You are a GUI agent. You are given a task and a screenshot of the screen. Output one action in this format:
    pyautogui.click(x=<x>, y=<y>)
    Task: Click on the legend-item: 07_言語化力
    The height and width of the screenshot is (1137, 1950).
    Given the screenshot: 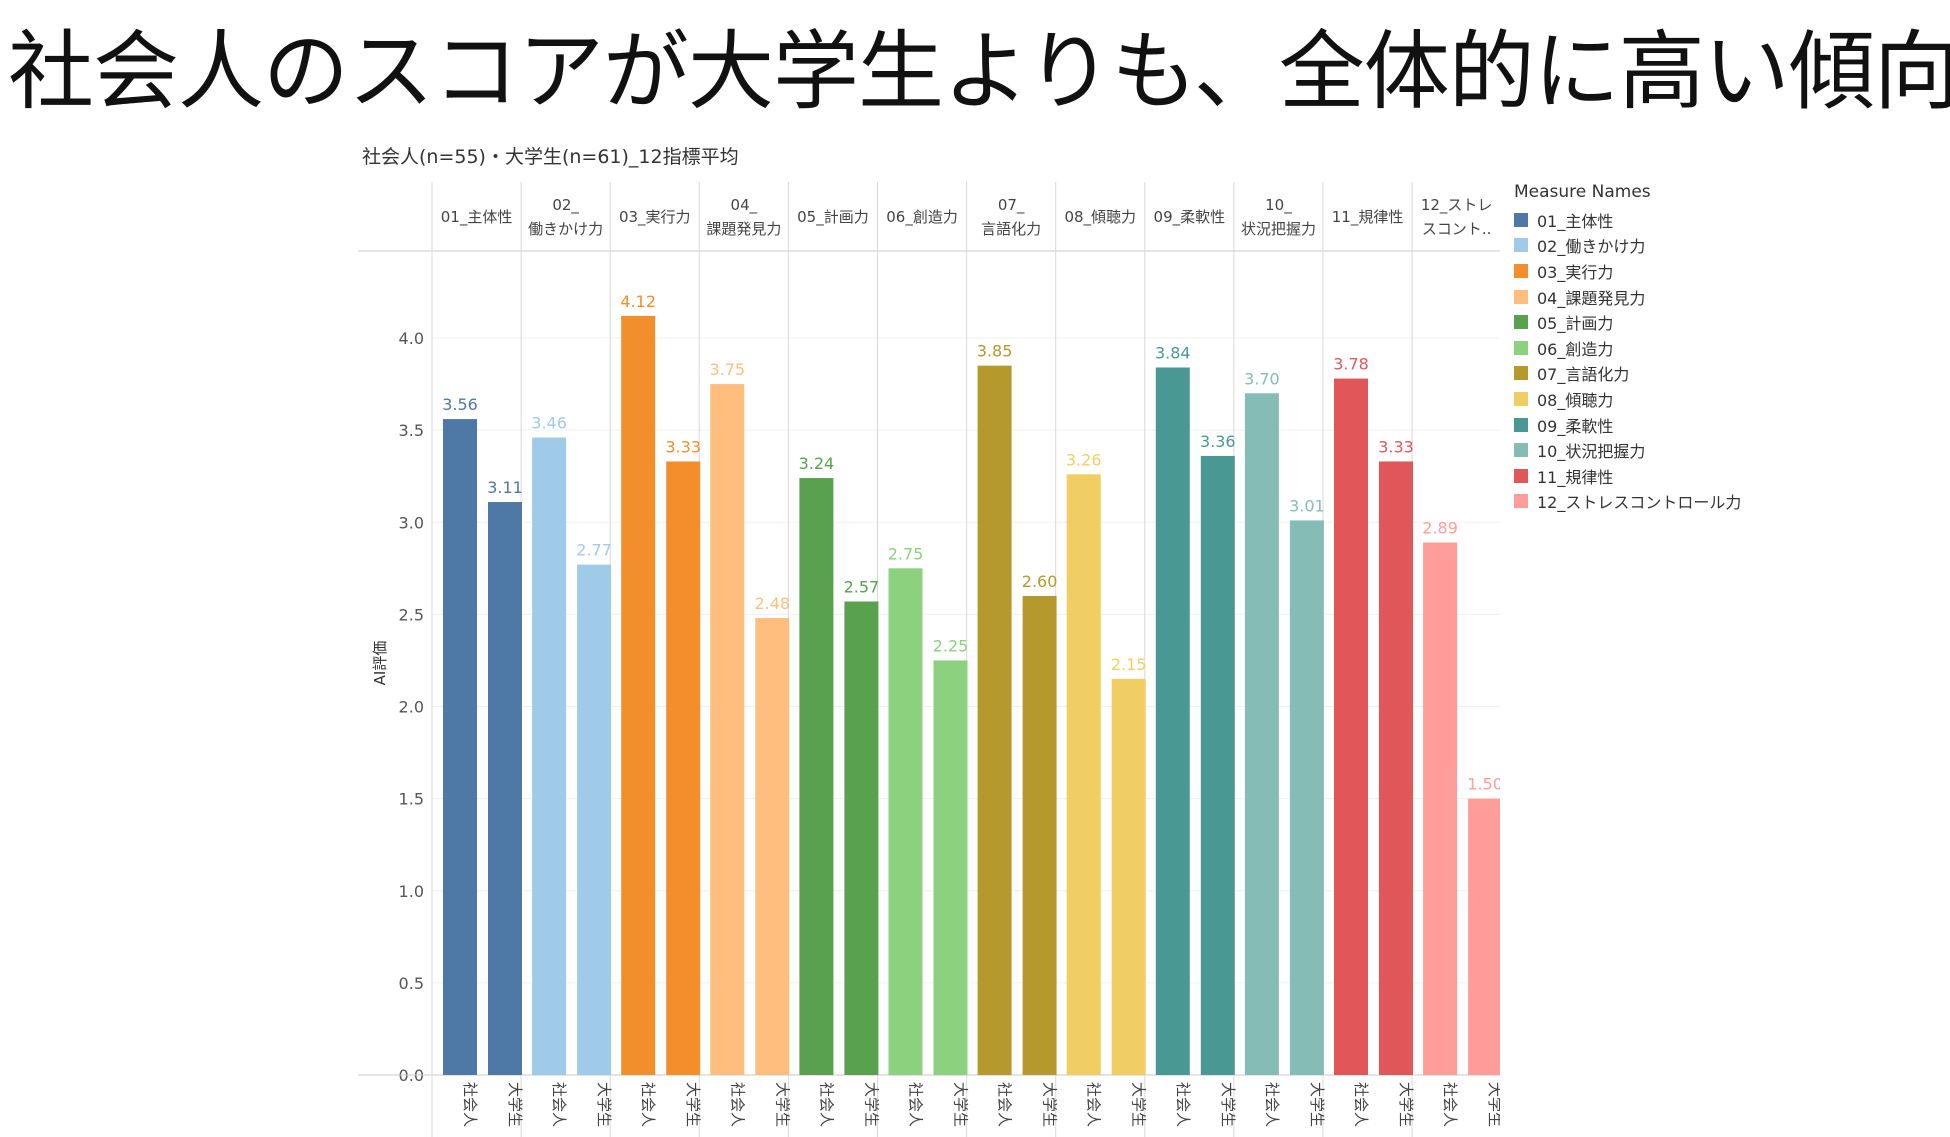 What is the action you would take?
    pyautogui.click(x=1627, y=374)
    